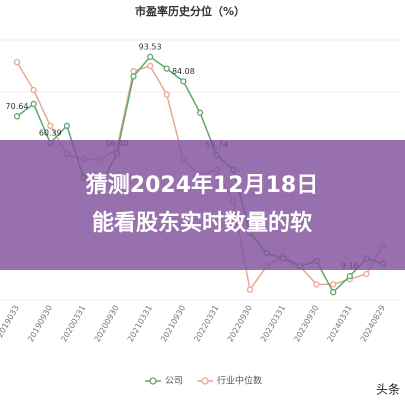 Image resolution: width=405 pixels, height=405 pixels. Describe the element at coordinates (183, 71) in the screenshot. I see `data-label: 84.08` at that location.